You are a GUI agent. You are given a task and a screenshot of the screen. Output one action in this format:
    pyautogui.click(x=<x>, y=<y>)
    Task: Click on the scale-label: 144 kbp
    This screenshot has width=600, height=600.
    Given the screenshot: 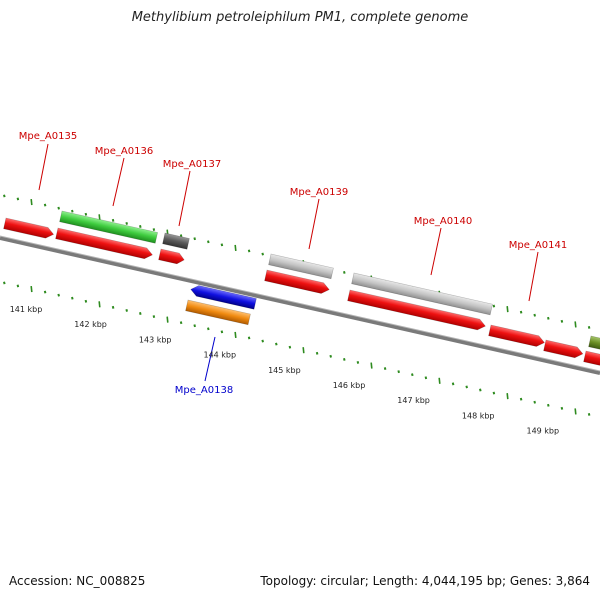 What is the action you would take?
    pyautogui.click(x=219, y=355)
    